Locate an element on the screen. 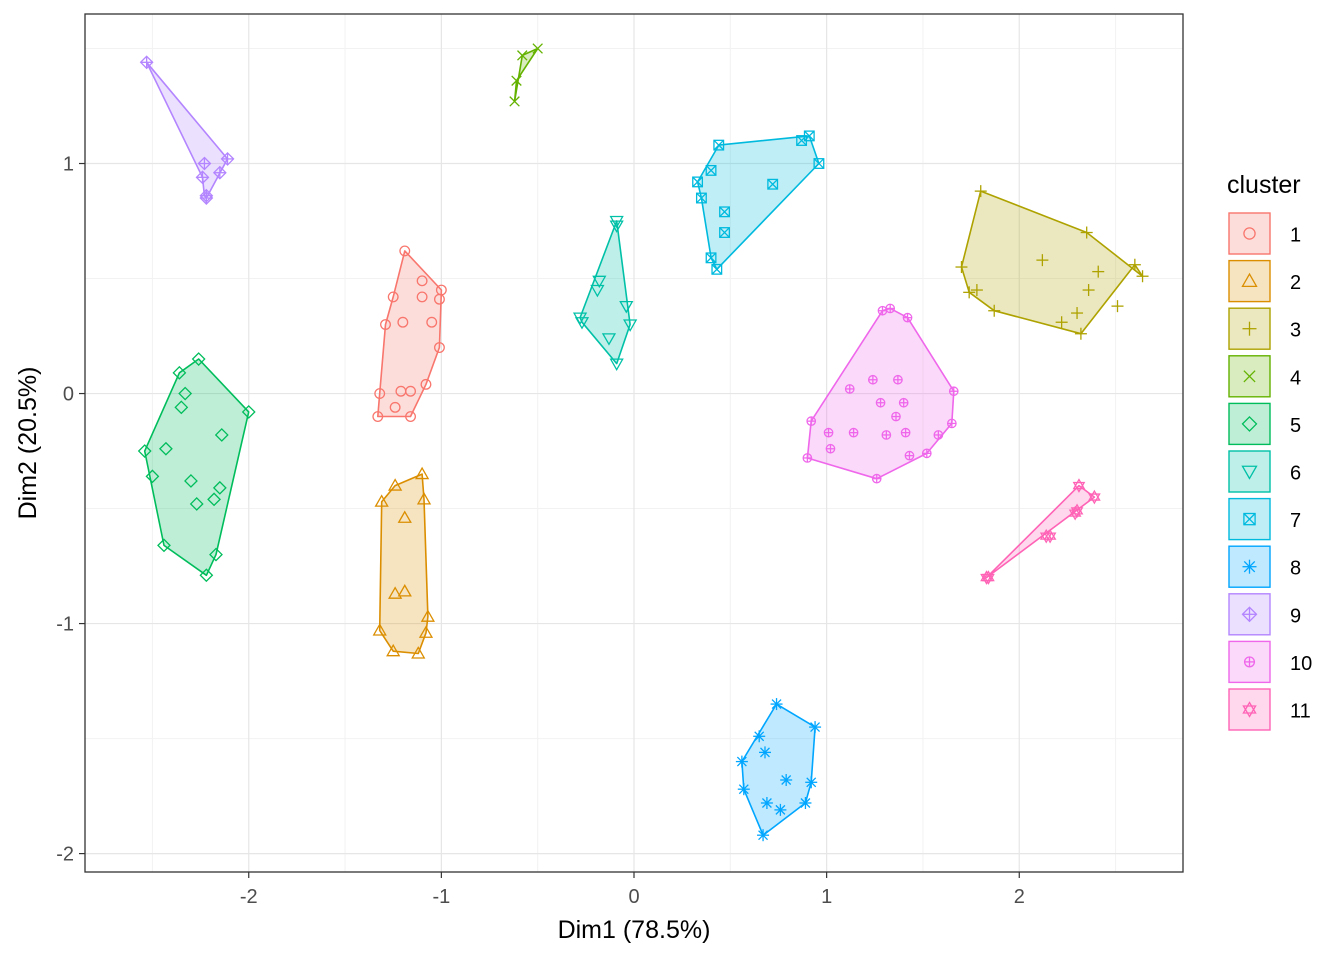 The height and width of the screenshot is (965, 1344). legend-label: 9 is located at coordinates (1295, 616).